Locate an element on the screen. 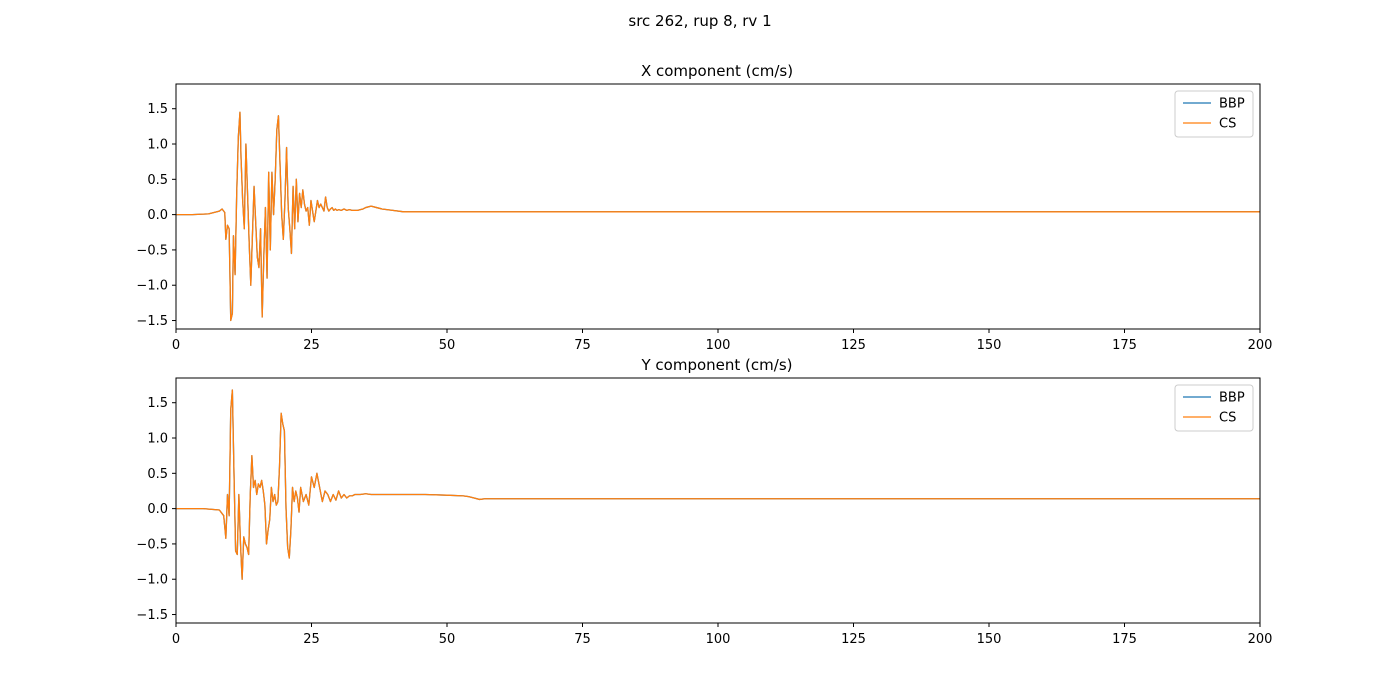 Image resolution: width=1400 pixels, height=700 pixels. y-component-xtick-label: 125 is located at coordinates (853, 639).